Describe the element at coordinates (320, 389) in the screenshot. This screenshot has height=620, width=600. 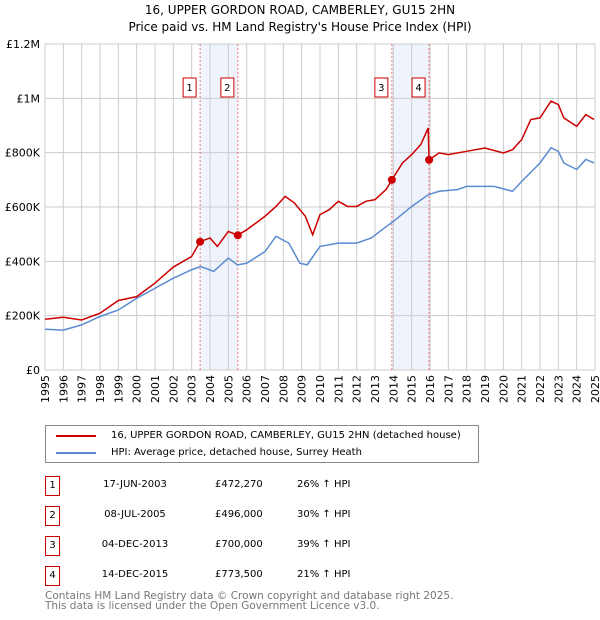
I see `x-tick-label: 2010` at that location.